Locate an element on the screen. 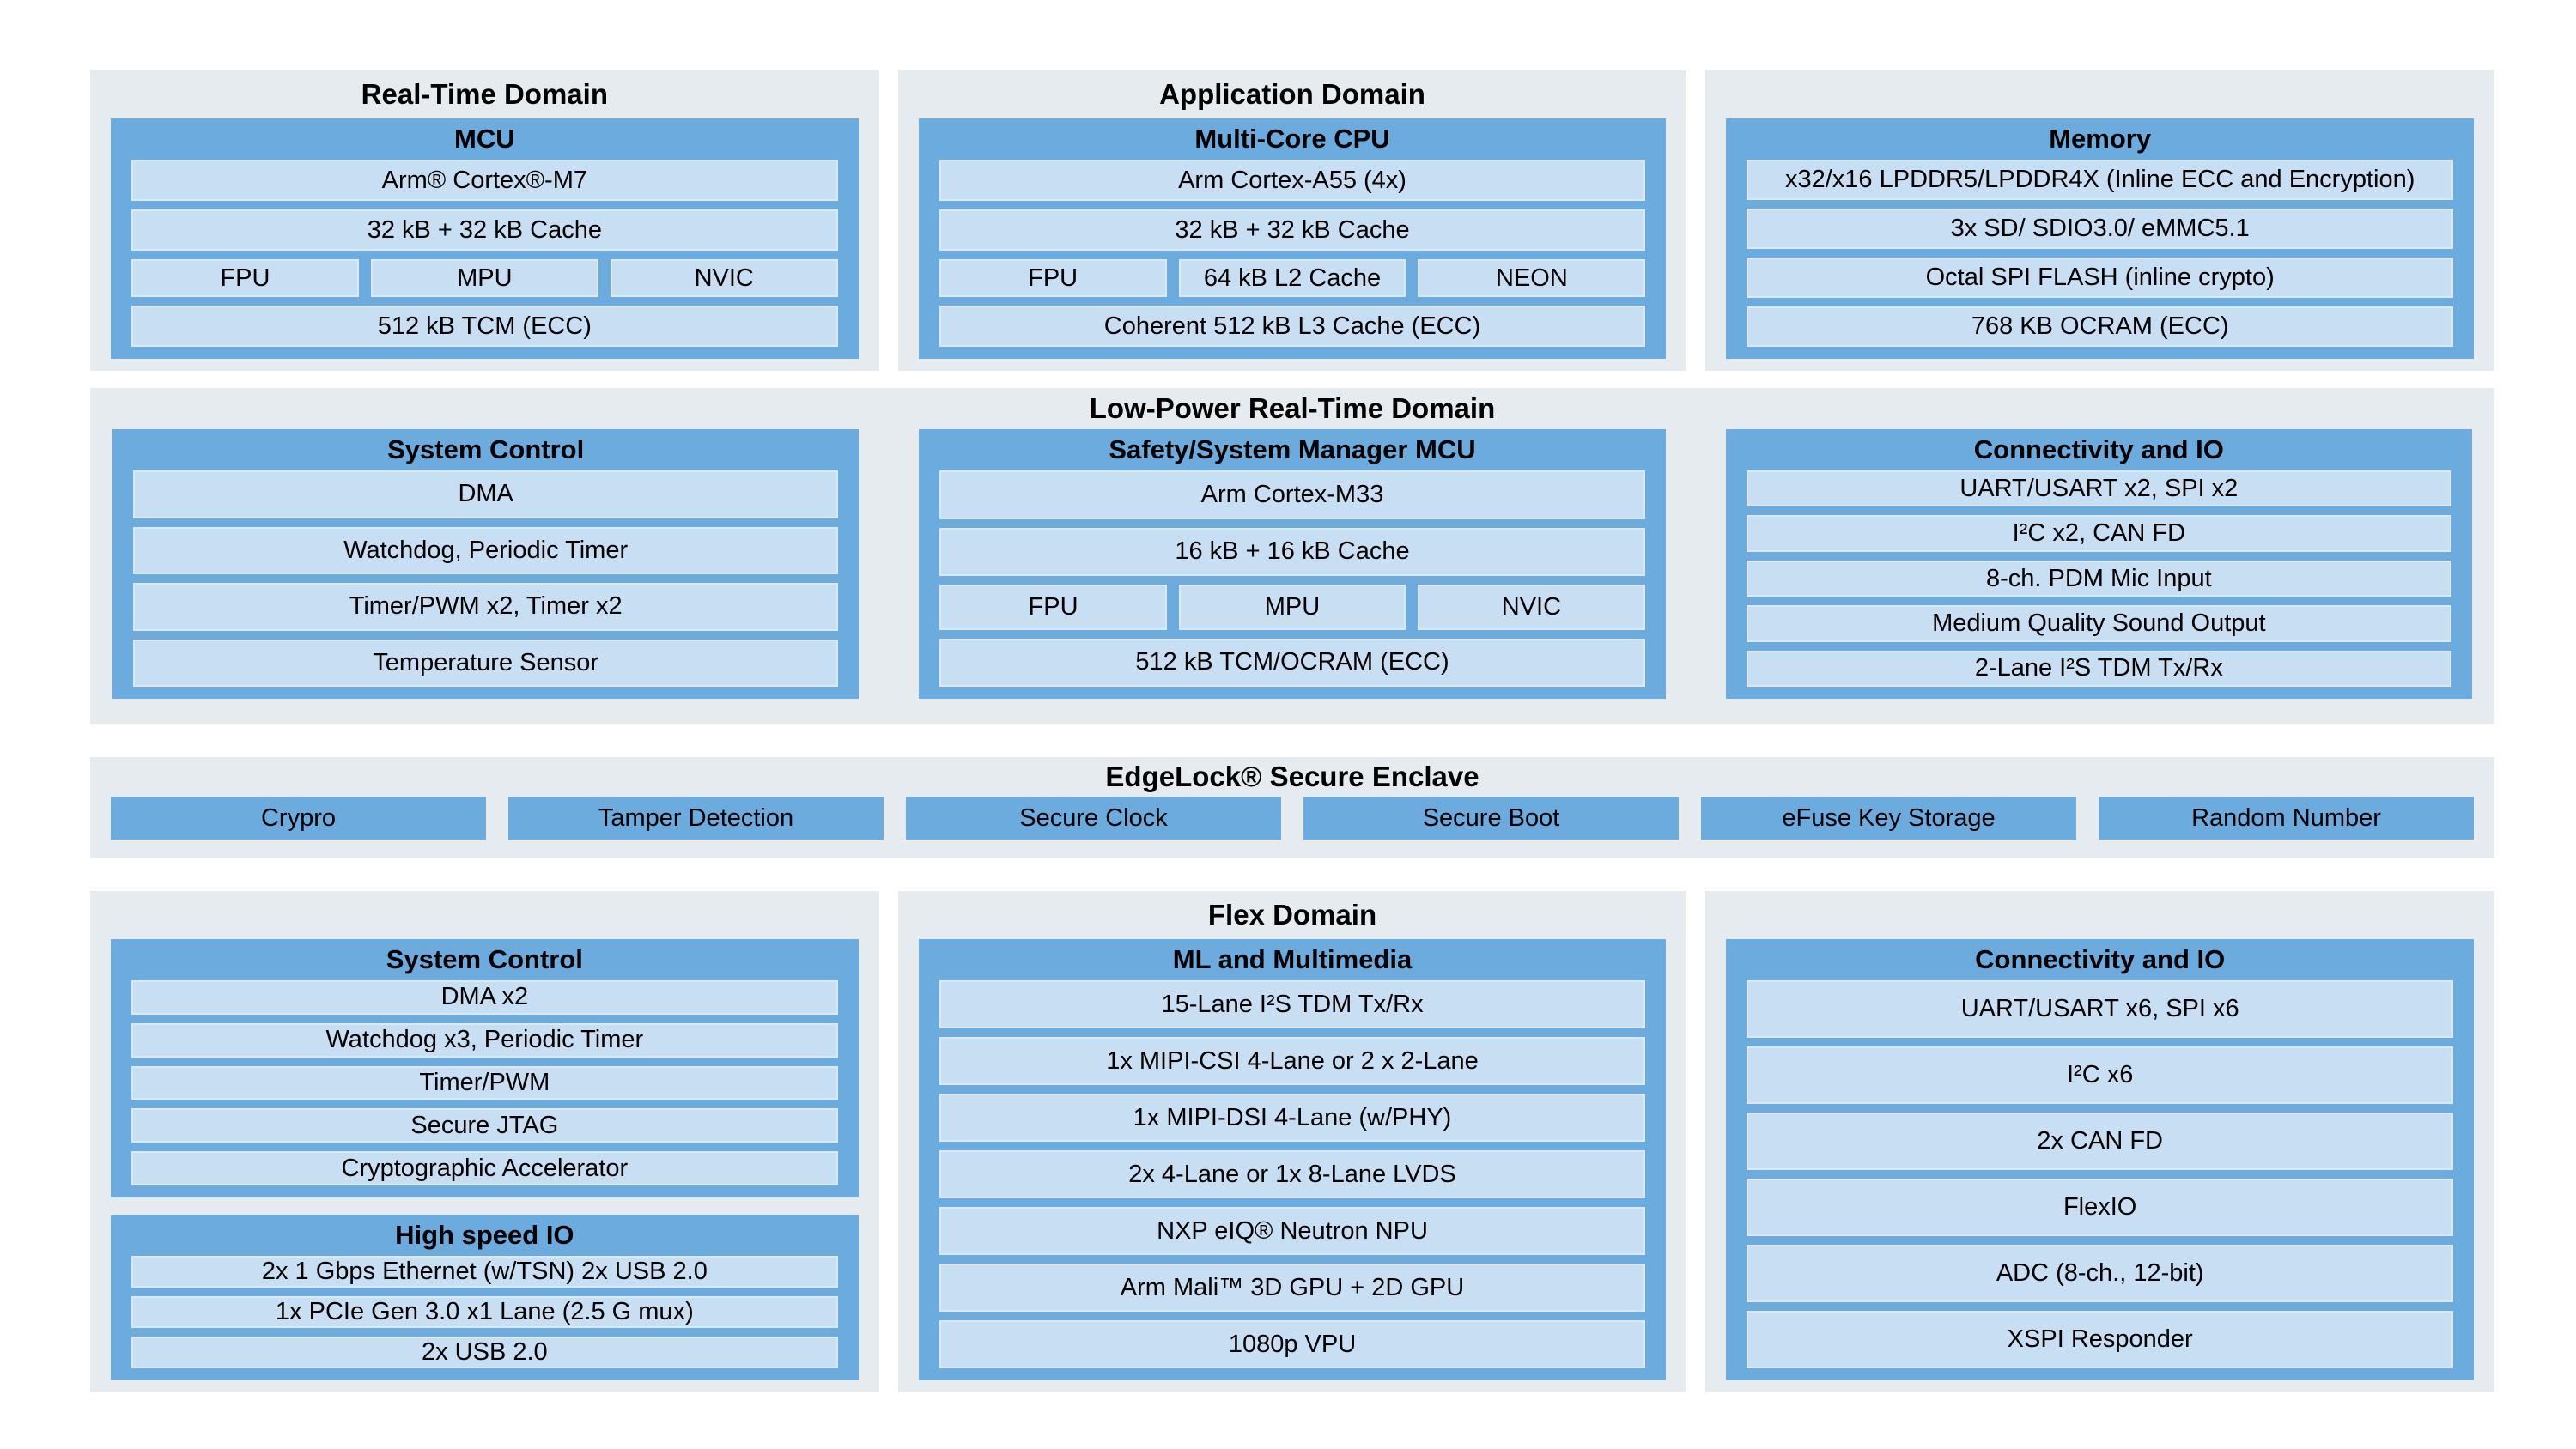 Image resolution: width=2576 pixels, height=1449 pixels. enclave-block-efuse-key-storage: eFuse Key Storage is located at coordinates (1888, 818).